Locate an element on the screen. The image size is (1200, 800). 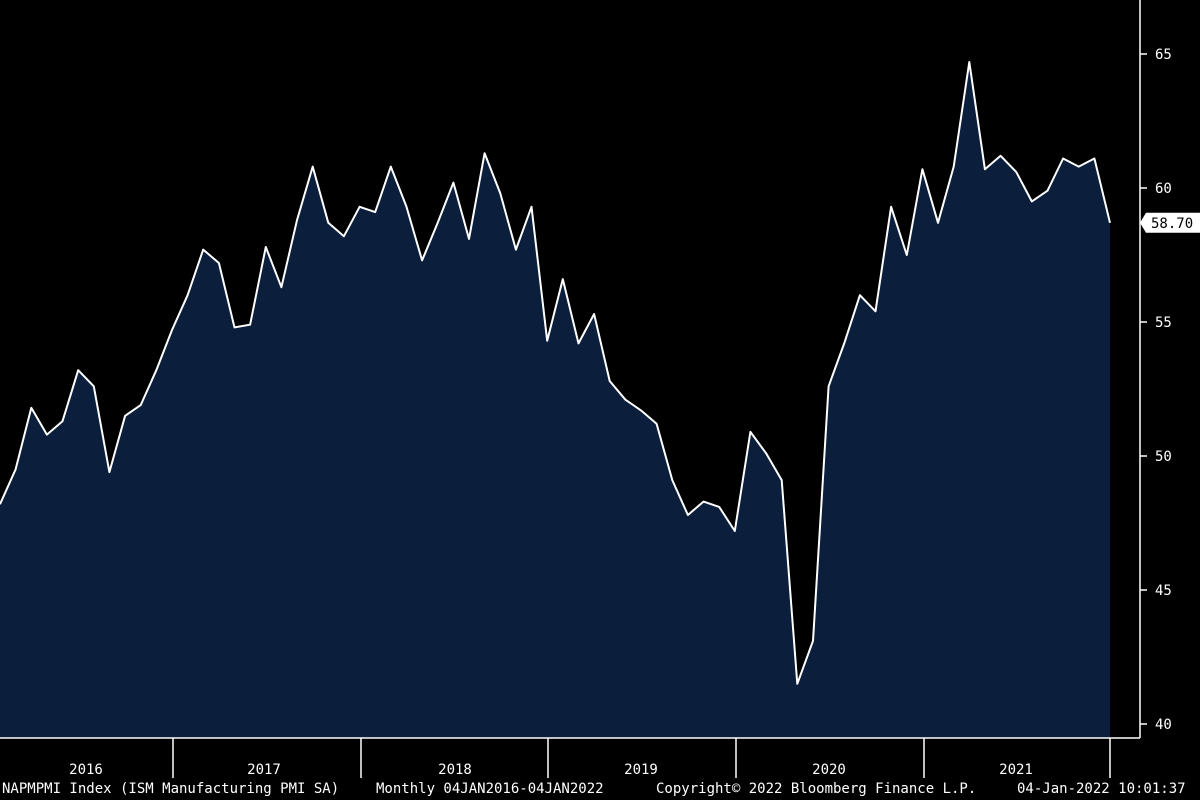
footer-ticker: NAPMPMI Index (ISM Manufacturing PMI SA) is located at coordinates (171, 789).